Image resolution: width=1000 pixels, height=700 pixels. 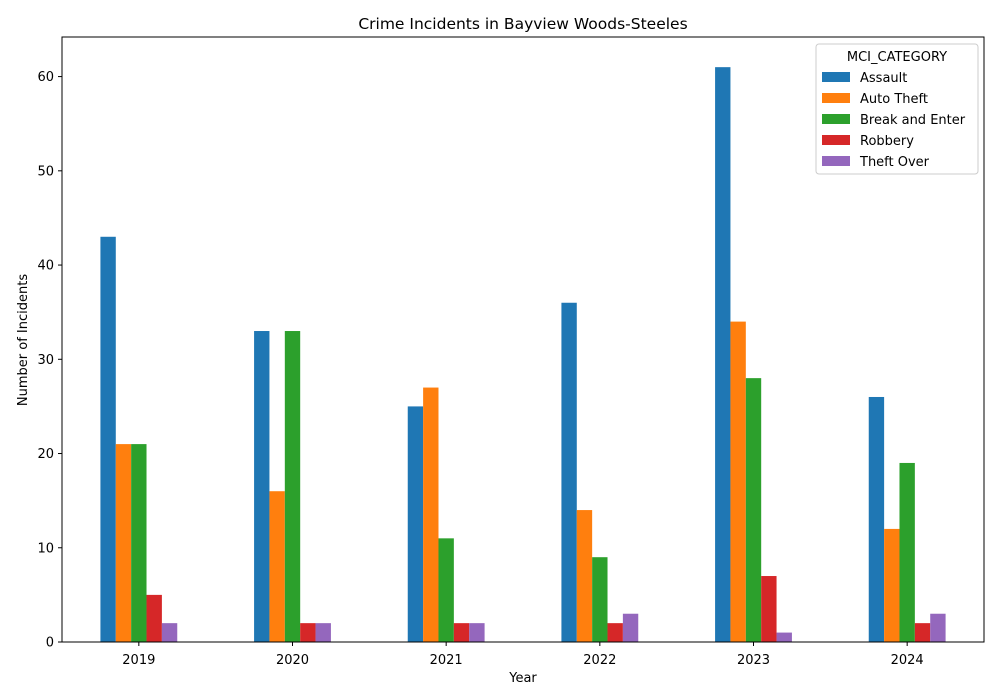 What do you see at coordinates (139, 543) in the screenshot?
I see `bar-break-and-enter-2019` at bounding box center [139, 543].